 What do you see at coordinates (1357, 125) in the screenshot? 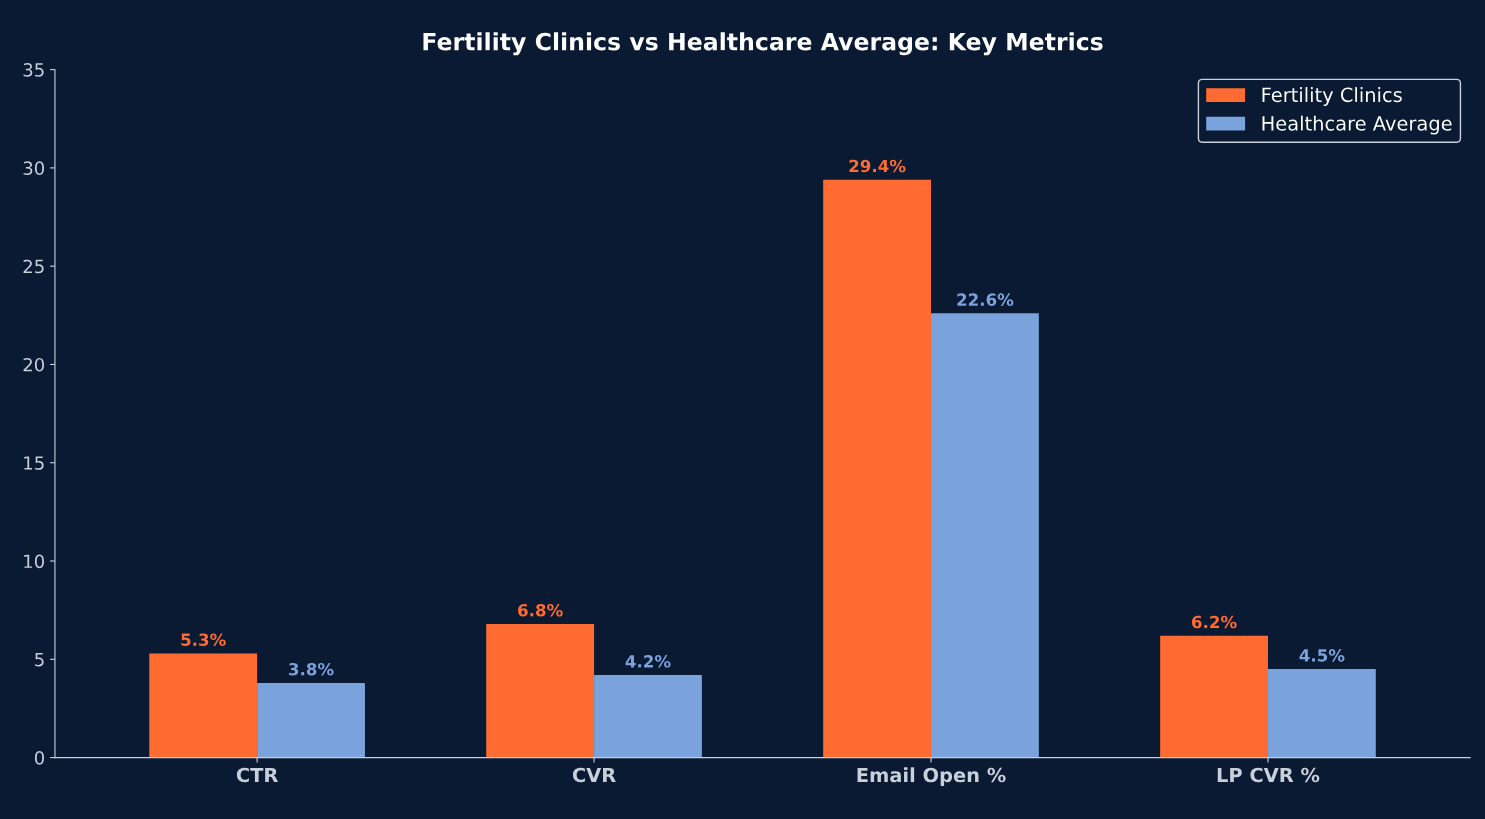
I see `legend-label: Healthcare Average` at bounding box center [1357, 125].